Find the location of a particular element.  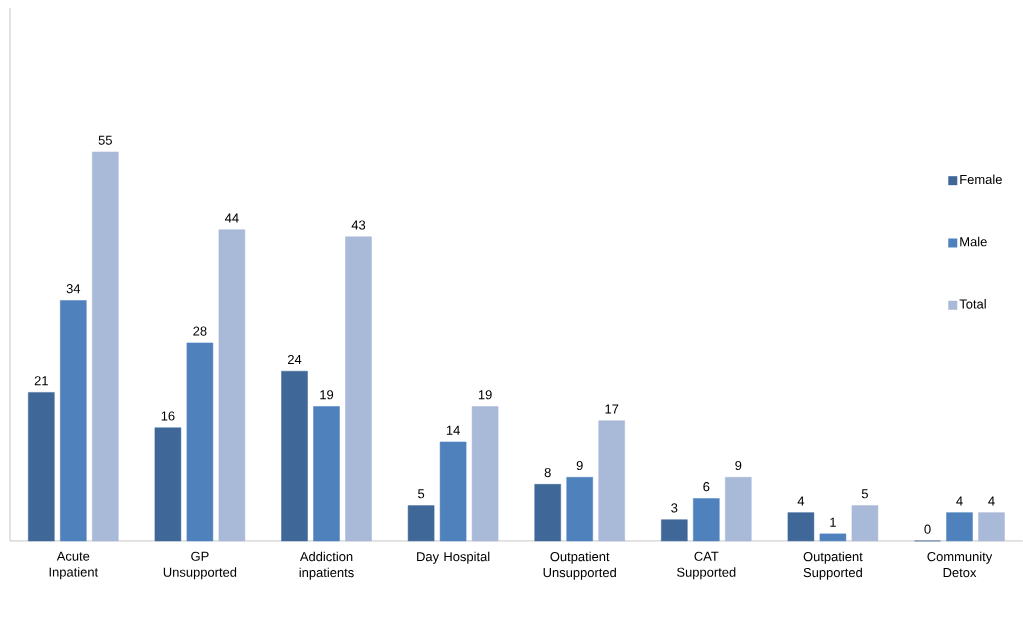

data-label: 6 is located at coordinates (706, 487).